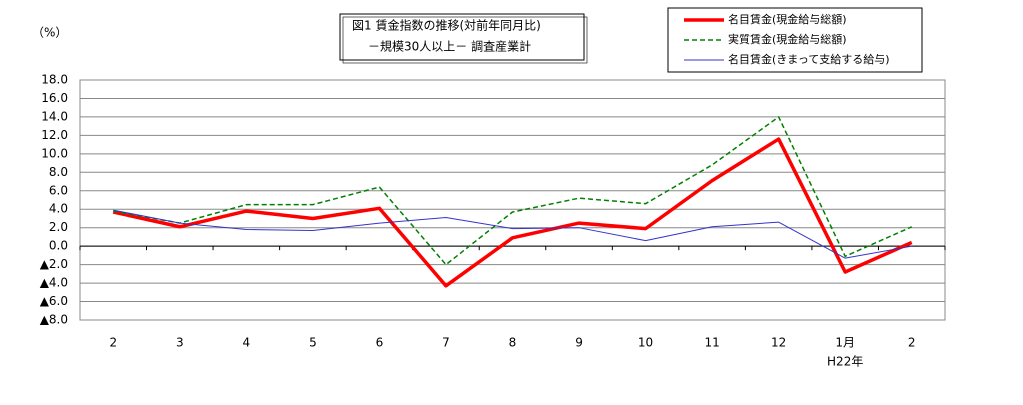 Image resolution: width=1023 pixels, height=405 pixels. I want to click on y-unit: （%）, so click(49, 33).